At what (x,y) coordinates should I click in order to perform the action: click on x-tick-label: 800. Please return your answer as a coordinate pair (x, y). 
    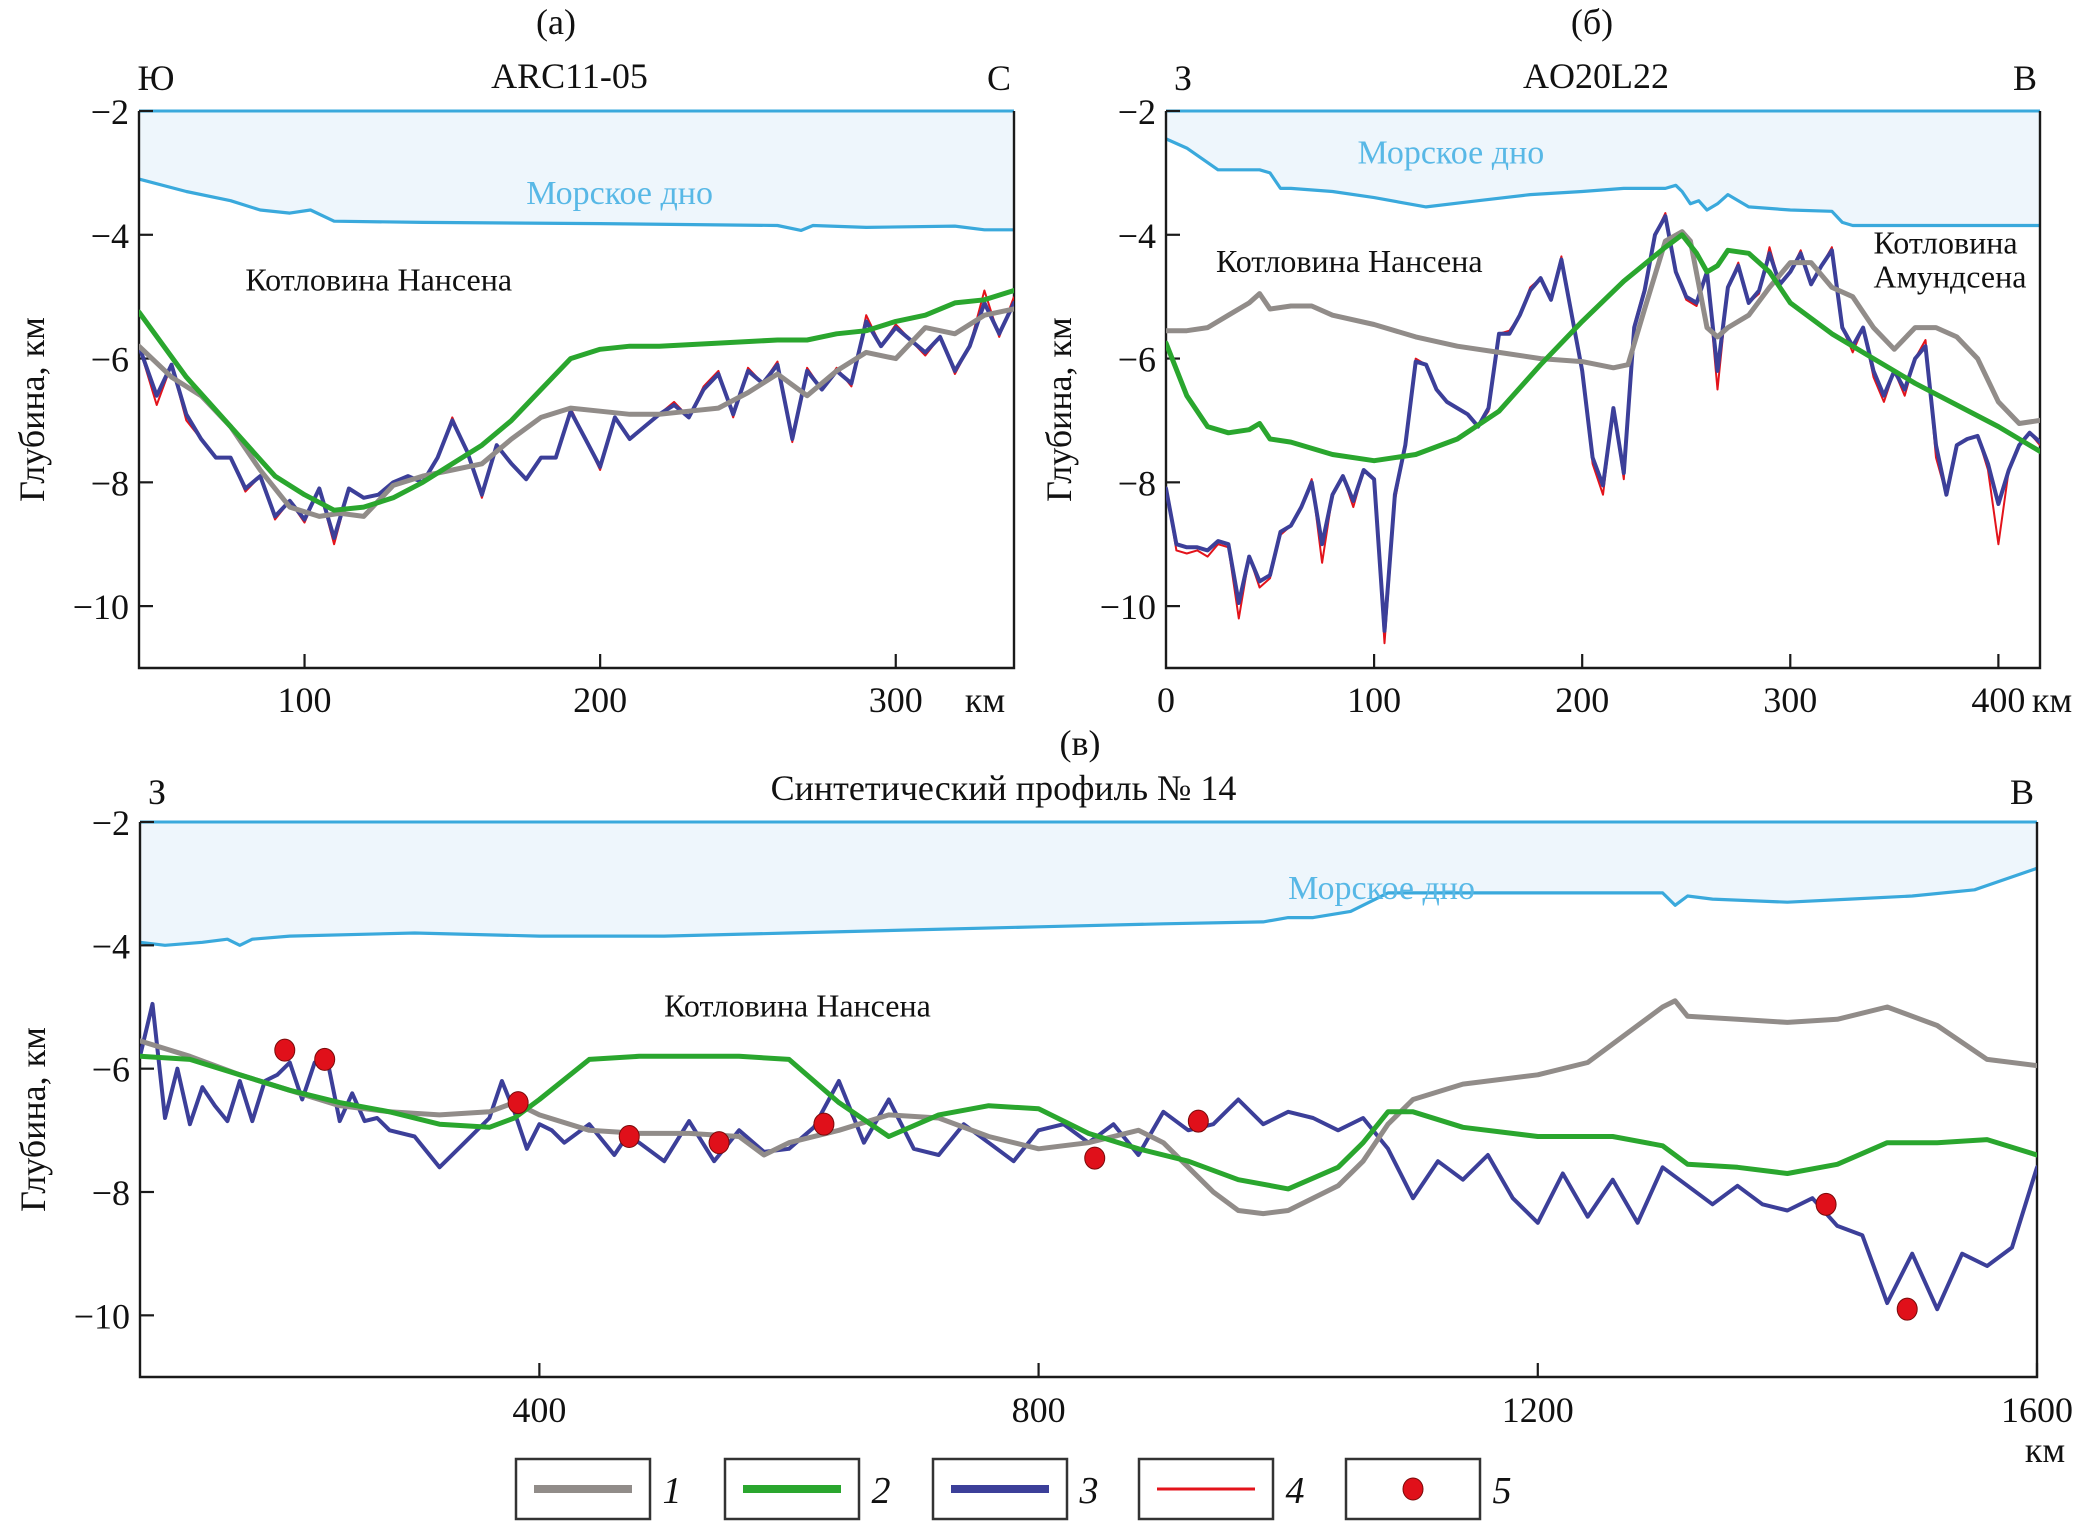
    Looking at the image, I should click on (1039, 1410).